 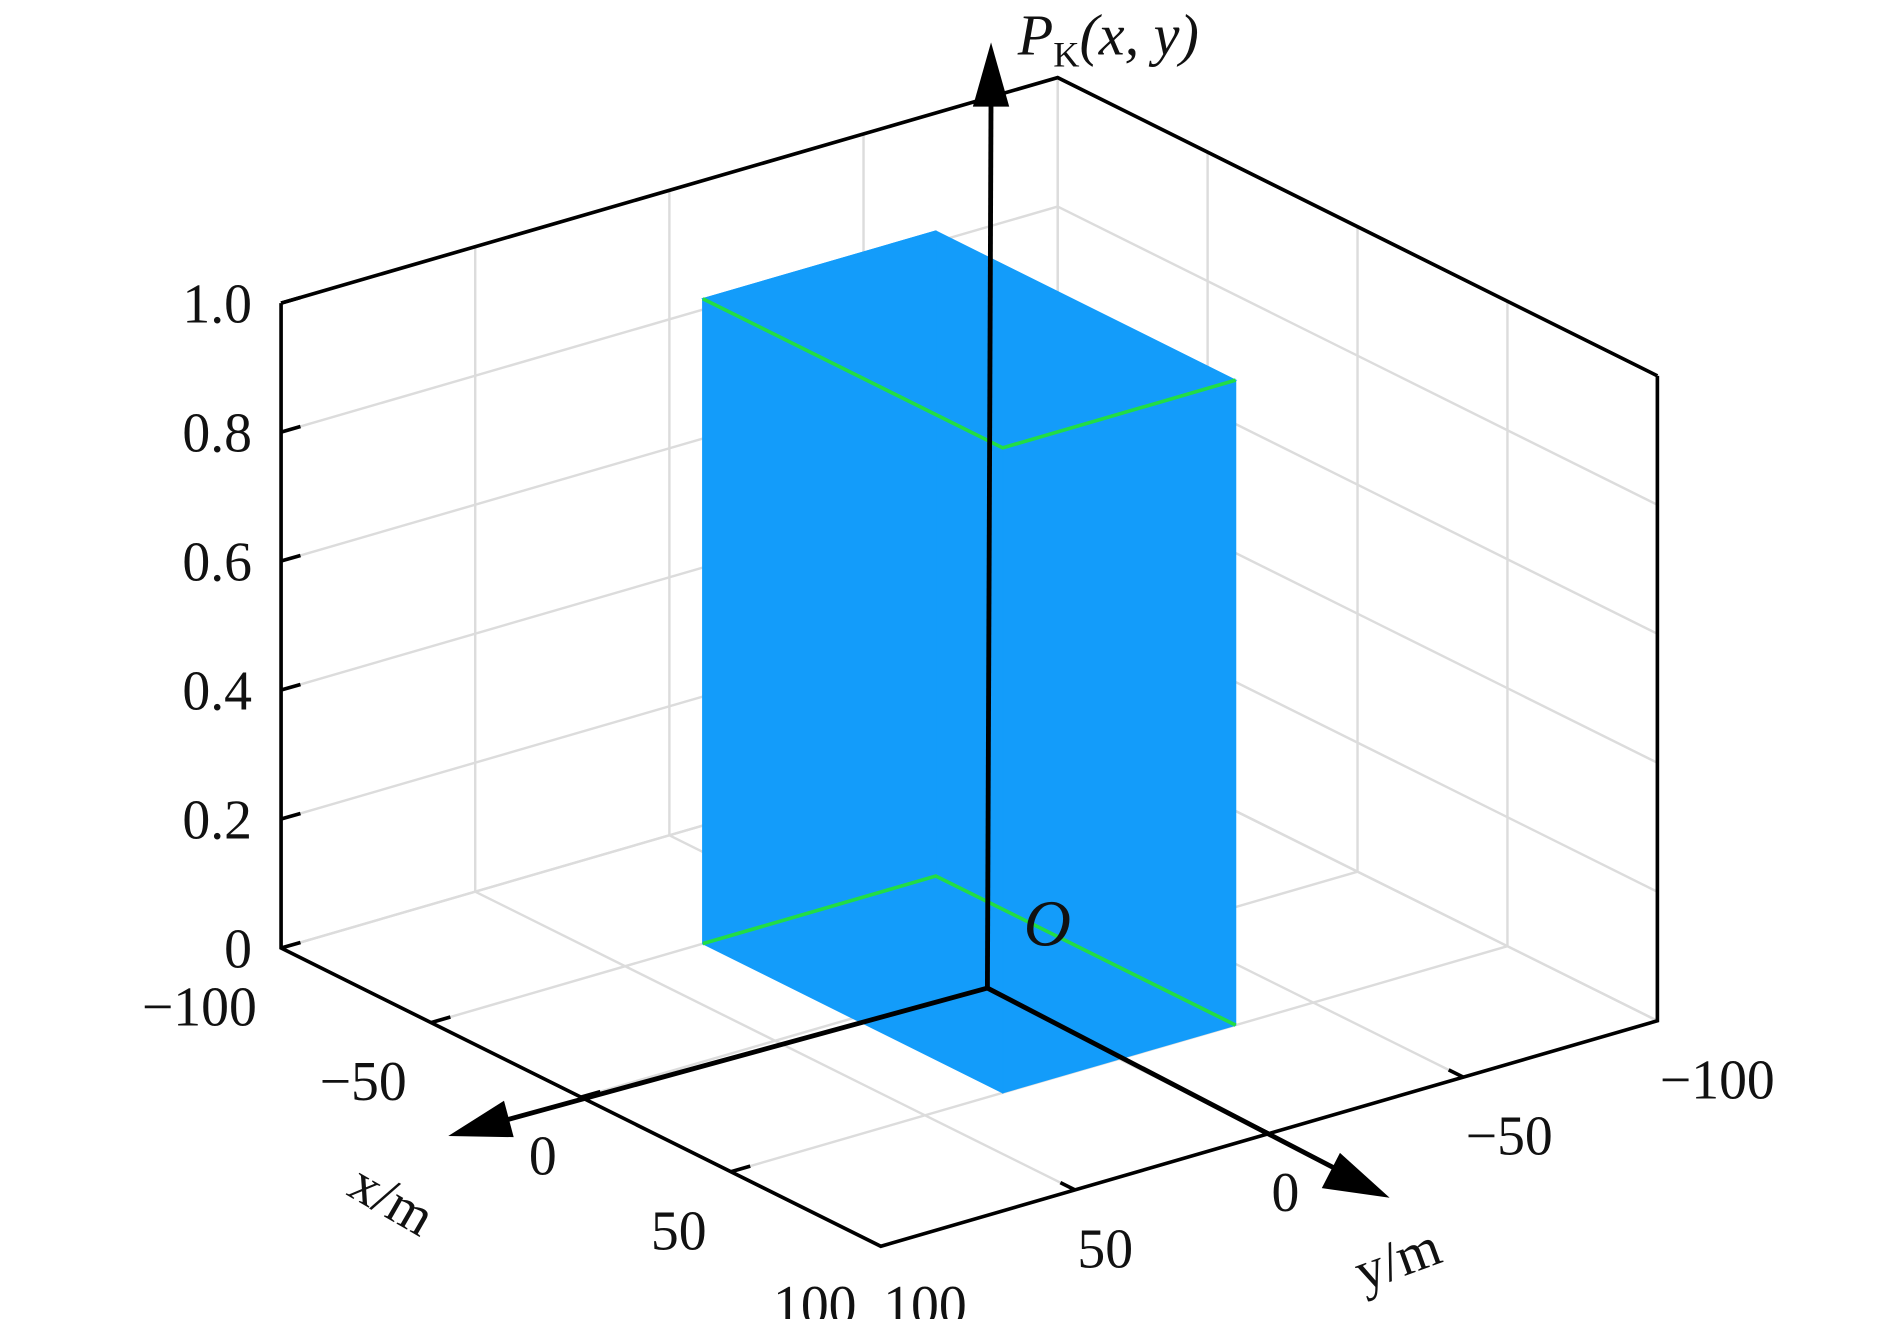 What do you see at coordinates (1138, 35) in the screenshot?
I see `z-label-args: (x, y)` at bounding box center [1138, 35].